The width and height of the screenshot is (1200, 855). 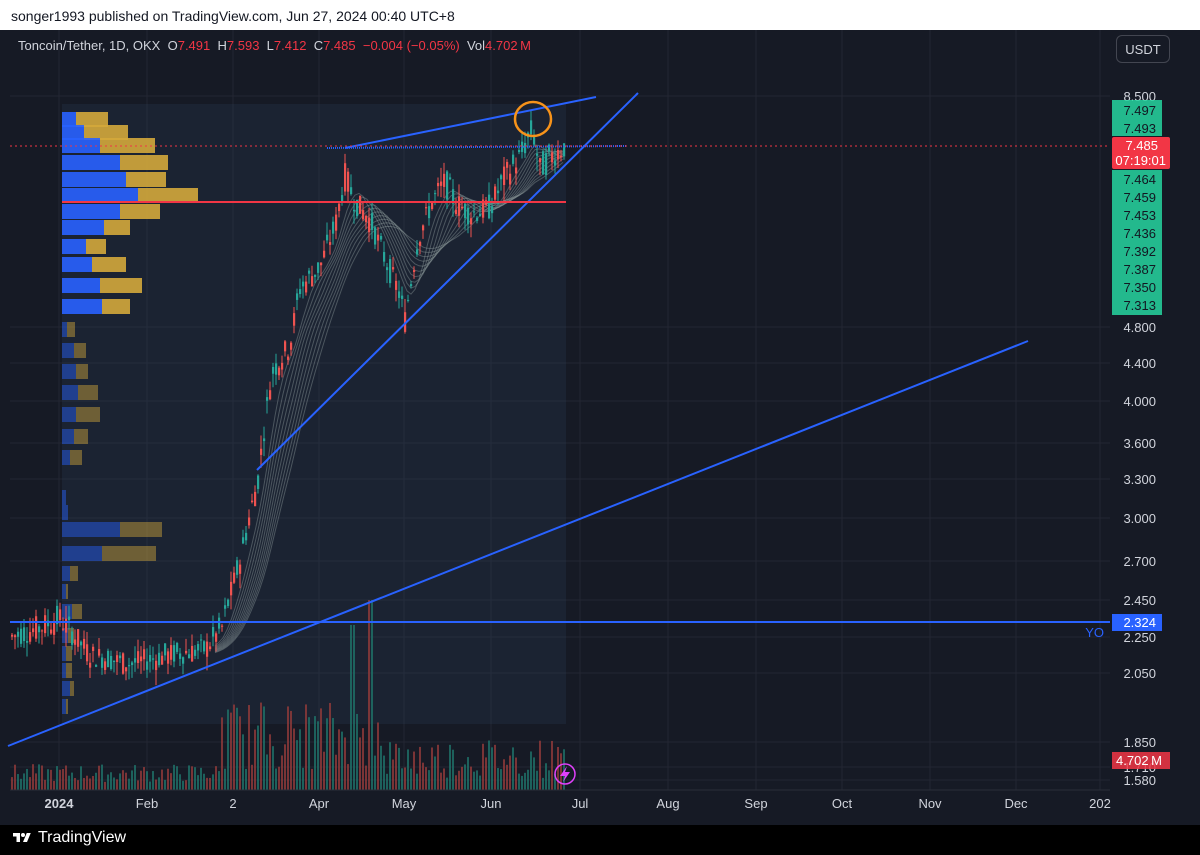 I want to click on x-tick-label: Aug, so click(x=667, y=803).